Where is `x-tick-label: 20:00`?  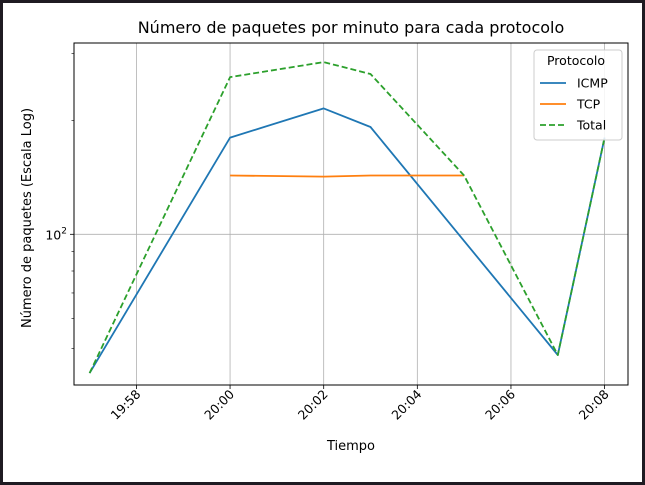 x-tick-label: 20:00 is located at coordinates (219, 404).